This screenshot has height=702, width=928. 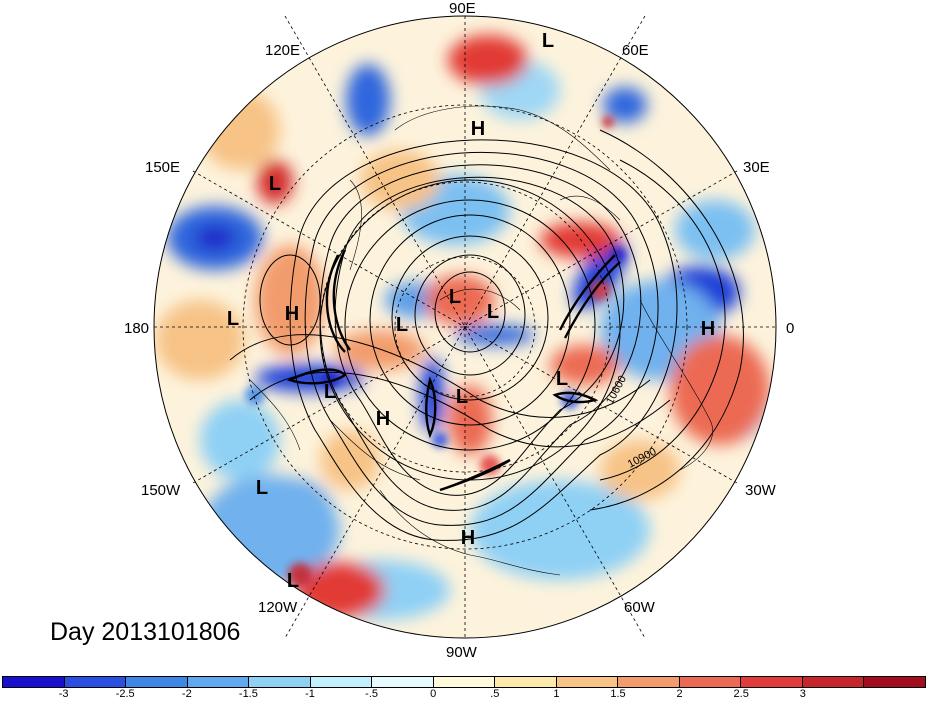 I want to click on pressure-center-12: H, so click(x=708, y=329).